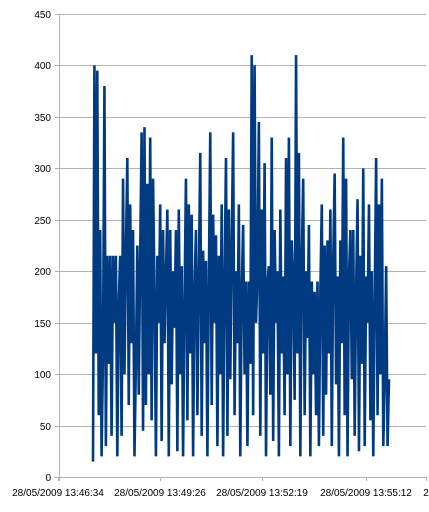  What do you see at coordinates (42, 324) in the screenshot?
I see `y-tick-label: 150` at bounding box center [42, 324].